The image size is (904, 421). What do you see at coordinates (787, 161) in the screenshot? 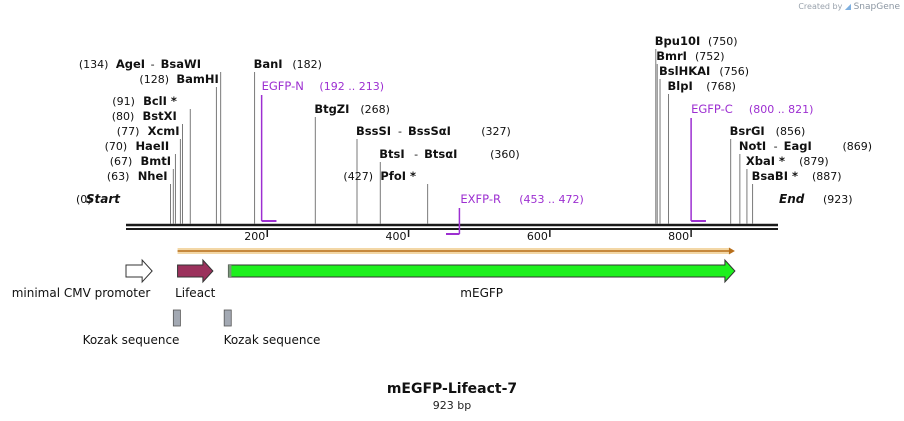
I see `restriction-site: (879) XbaI *` at bounding box center [787, 161].